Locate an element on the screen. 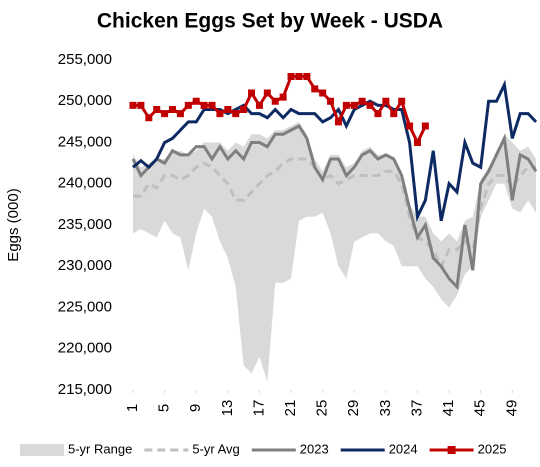  legend-label: 2024 is located at coordinates (403, 448).